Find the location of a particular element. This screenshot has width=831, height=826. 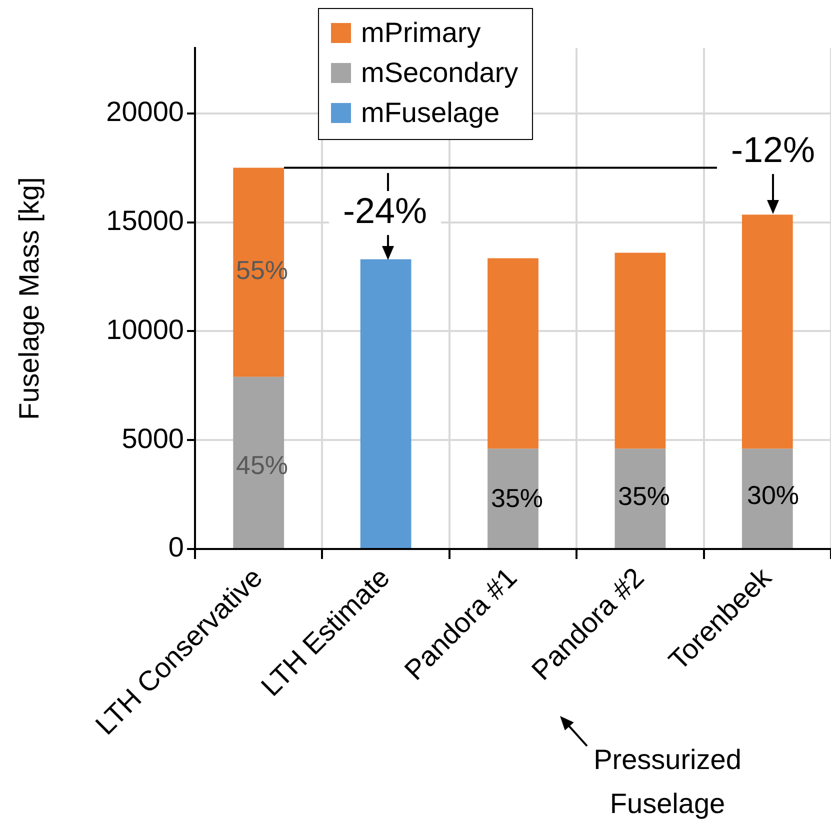

legend-label: mPrimary is located at coordinates (421, 33).